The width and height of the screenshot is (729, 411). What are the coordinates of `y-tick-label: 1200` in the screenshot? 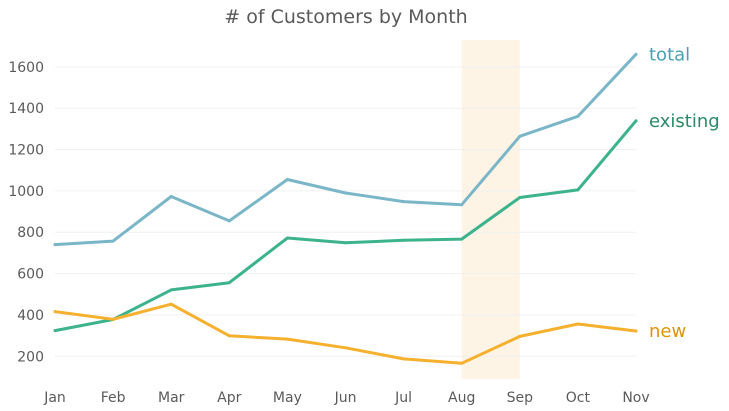 It's located at (26, 151).